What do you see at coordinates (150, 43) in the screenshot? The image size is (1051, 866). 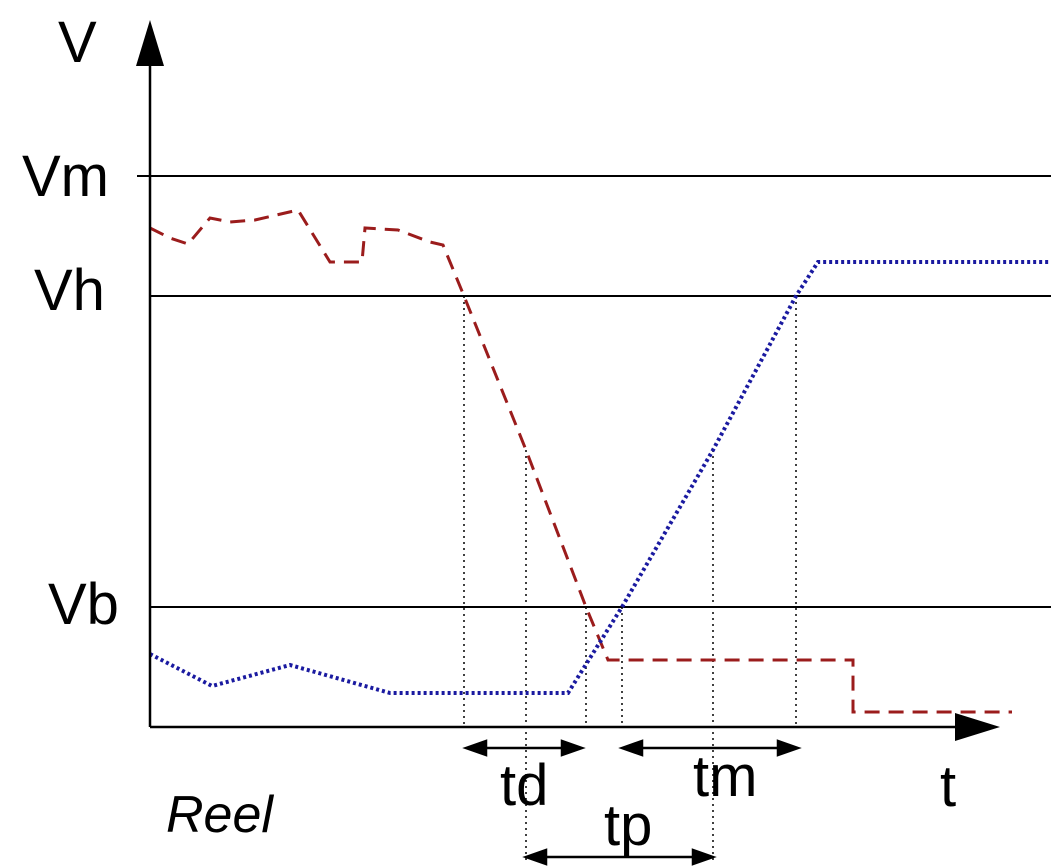 I see `arrow-up-icon` at bounding box center [150, 43].